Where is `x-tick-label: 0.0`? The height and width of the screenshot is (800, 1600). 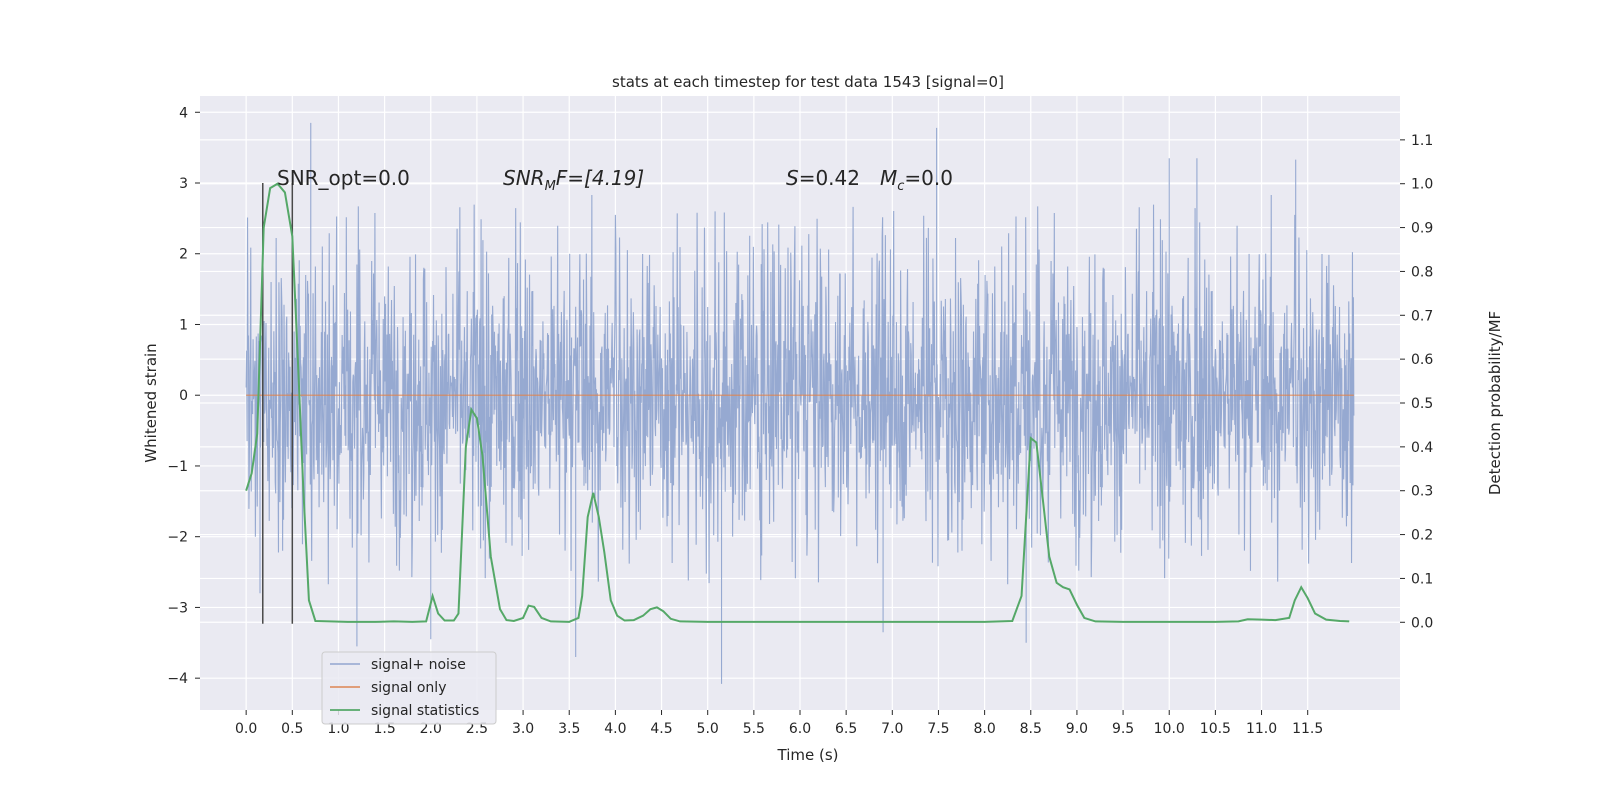 x-tick-label: 0.0 is located at coordinates (246, 729).